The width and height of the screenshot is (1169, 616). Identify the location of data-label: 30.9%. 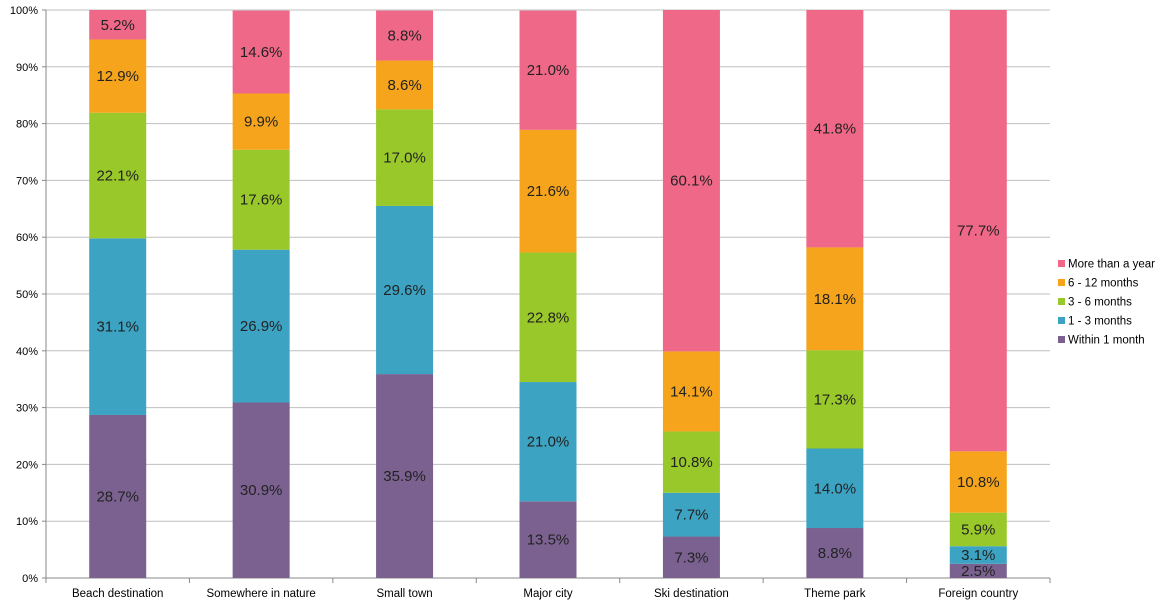
(261, 490).